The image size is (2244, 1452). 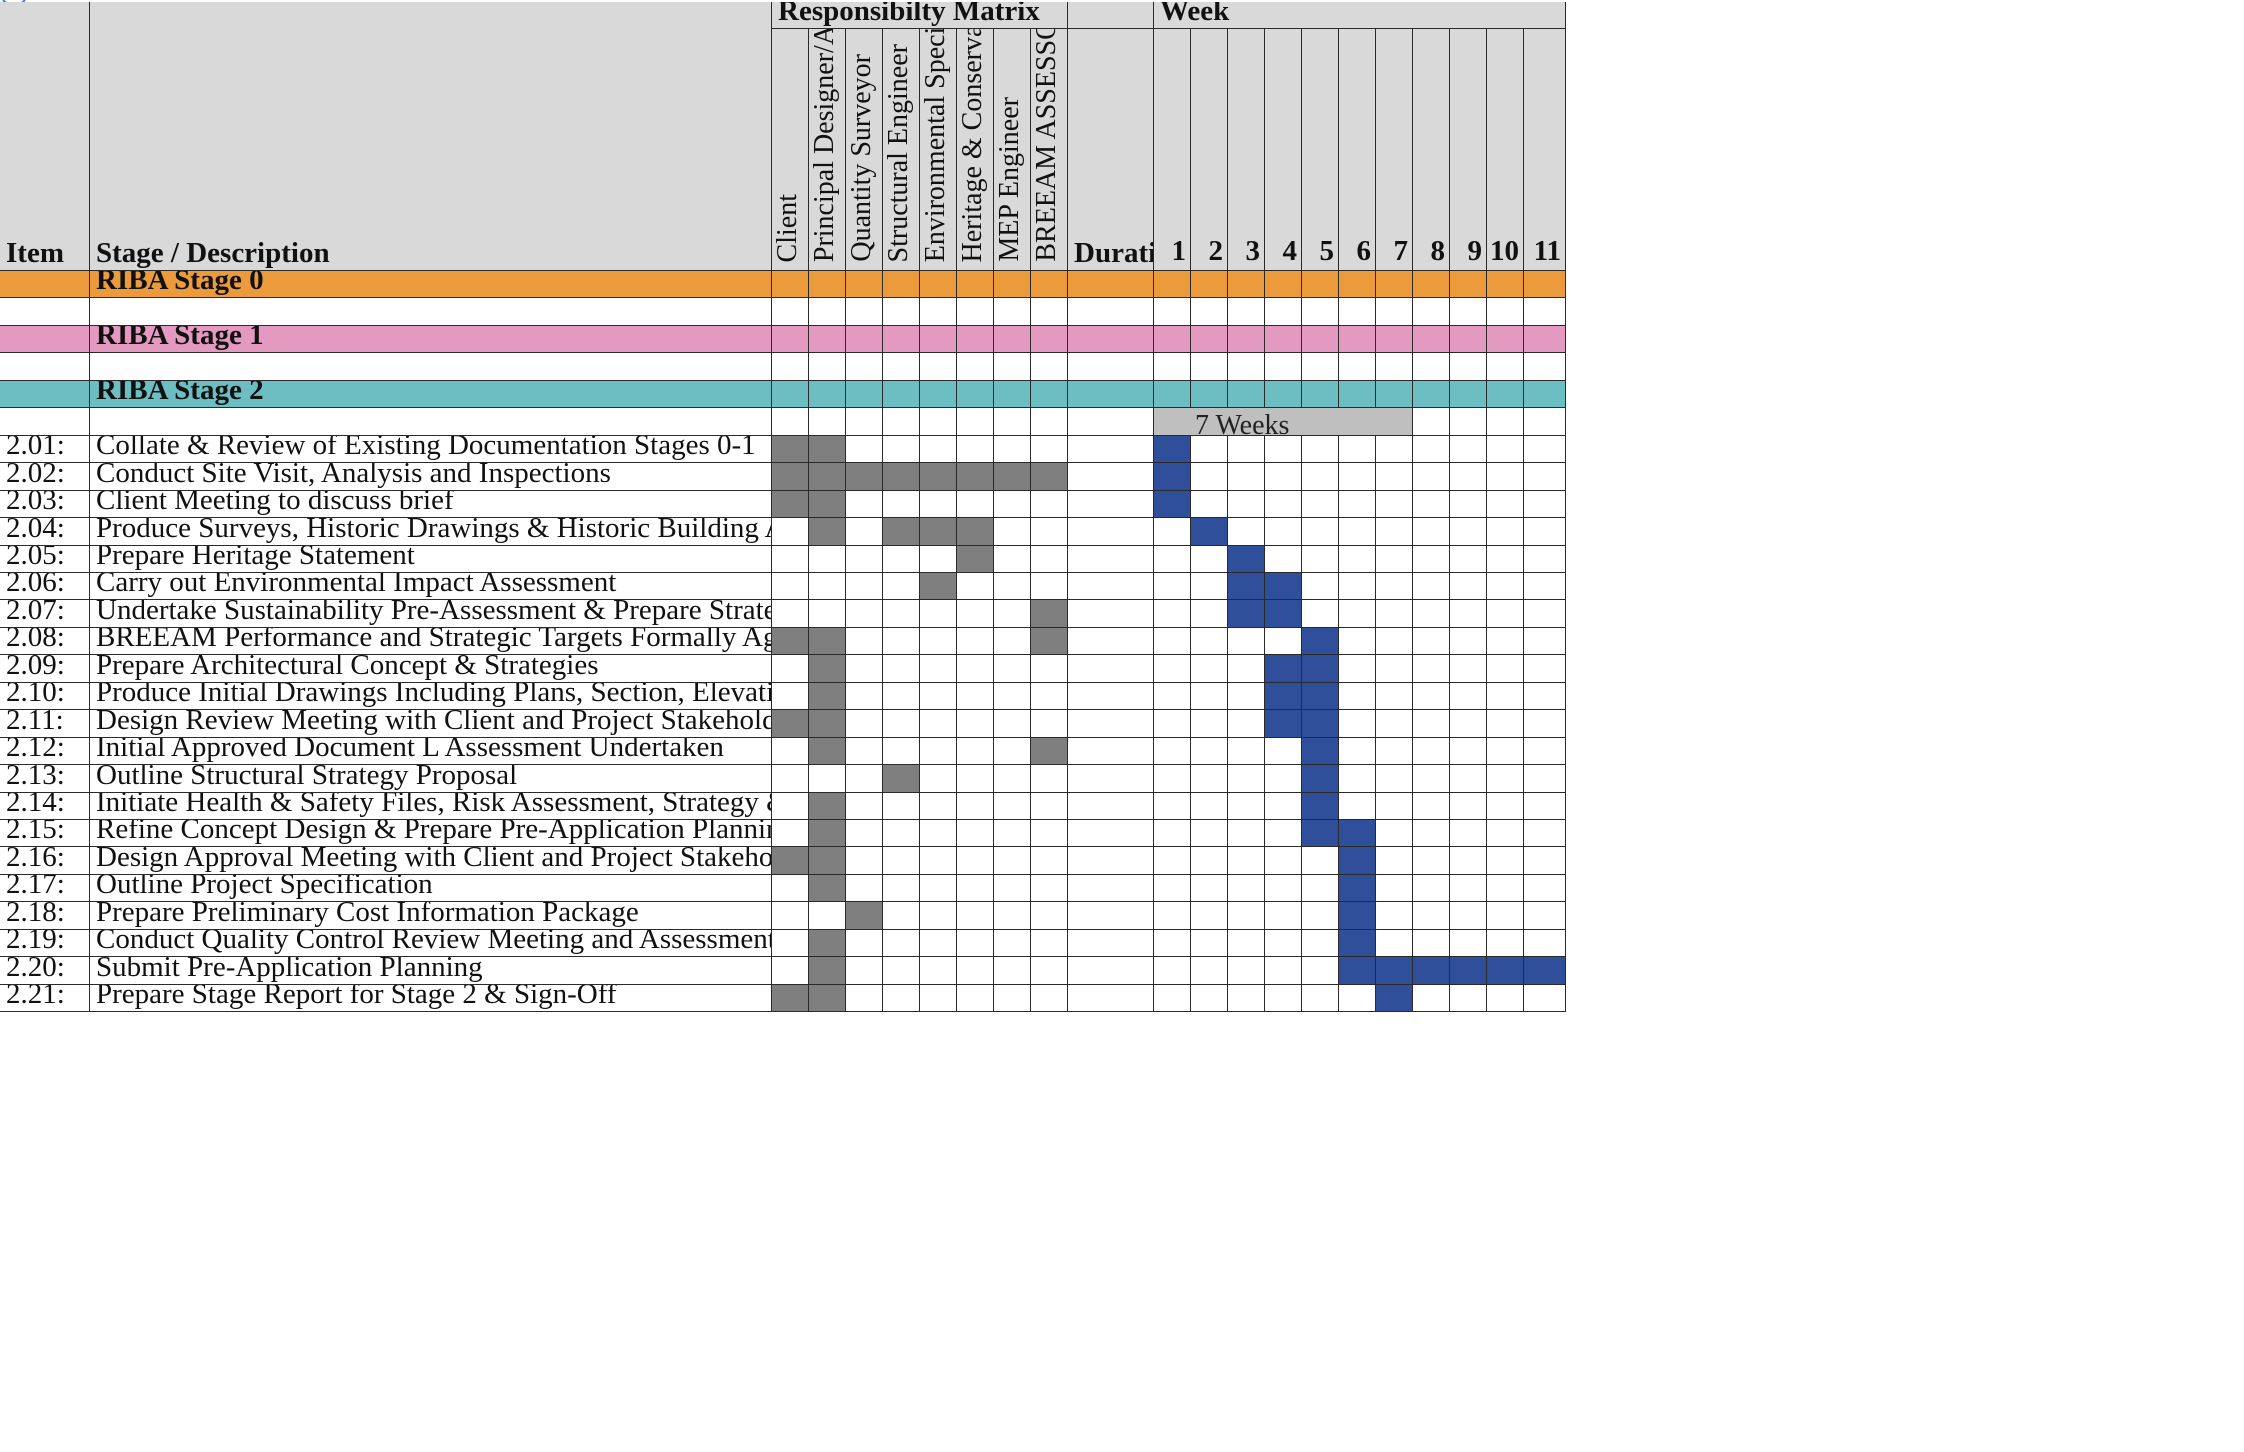 What do you see at coordinates (45, 586) in the screenshot?
I see `task-item-number: 2.06:` at bounding box center [45, 586].